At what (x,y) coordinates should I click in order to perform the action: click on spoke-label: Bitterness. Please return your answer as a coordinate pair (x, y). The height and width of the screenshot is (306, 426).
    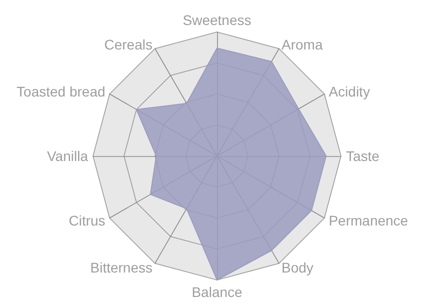
    Looking at the image, I should click on (121, 268).